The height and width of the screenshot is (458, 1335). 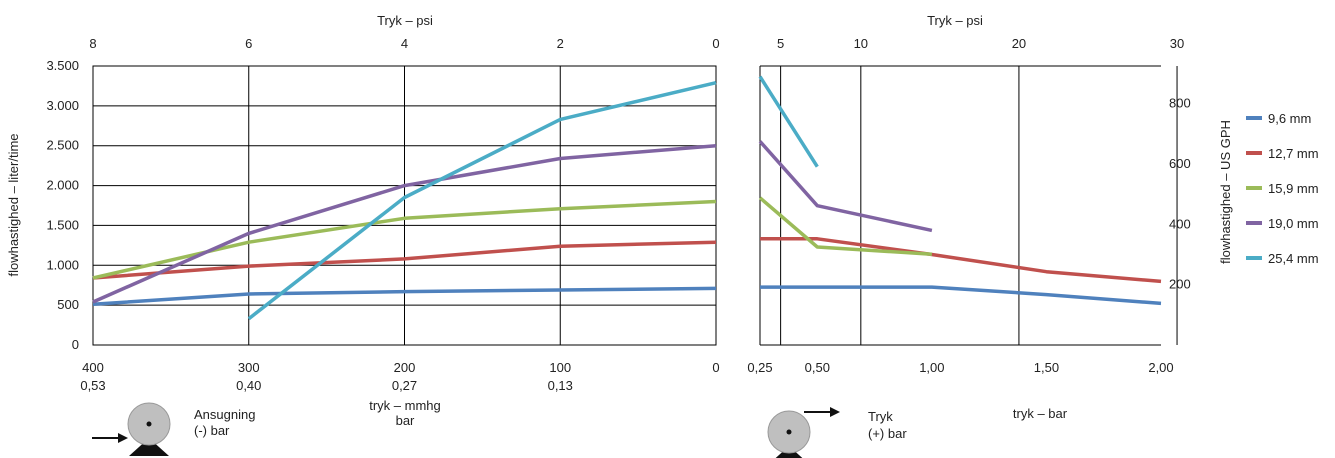 I want to click on suction-label: Ansugning, so click(x=224, y=414).